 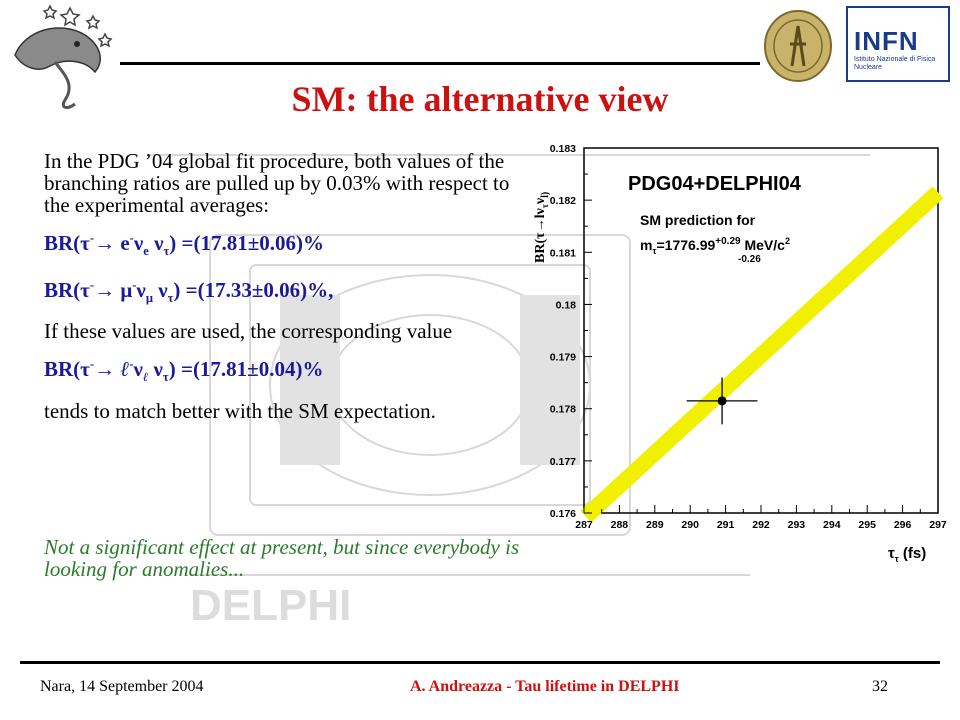 I want to click on bottom-rule, so click(x=480, y=662).